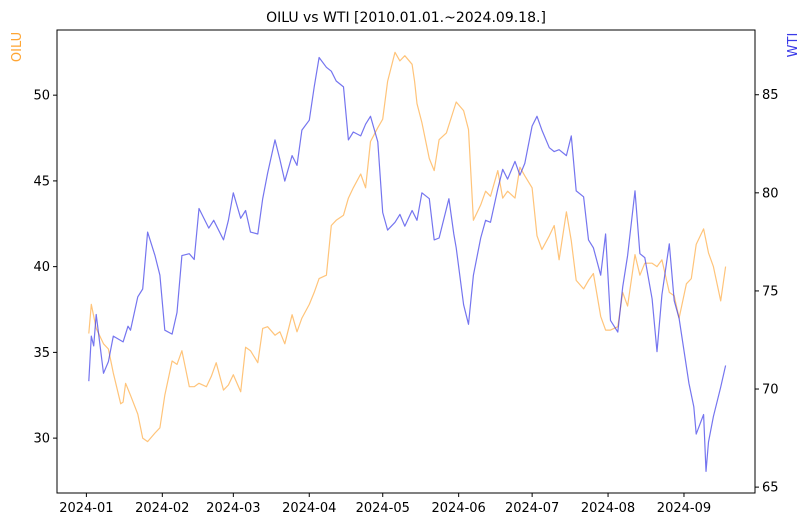 Image resolution: width=811 pixels, height=526 pixels. What do you see at coordinates (41, 96) in the screenshot?
I see `left-y-tick-label: 50` at bounding box center [41, 96].